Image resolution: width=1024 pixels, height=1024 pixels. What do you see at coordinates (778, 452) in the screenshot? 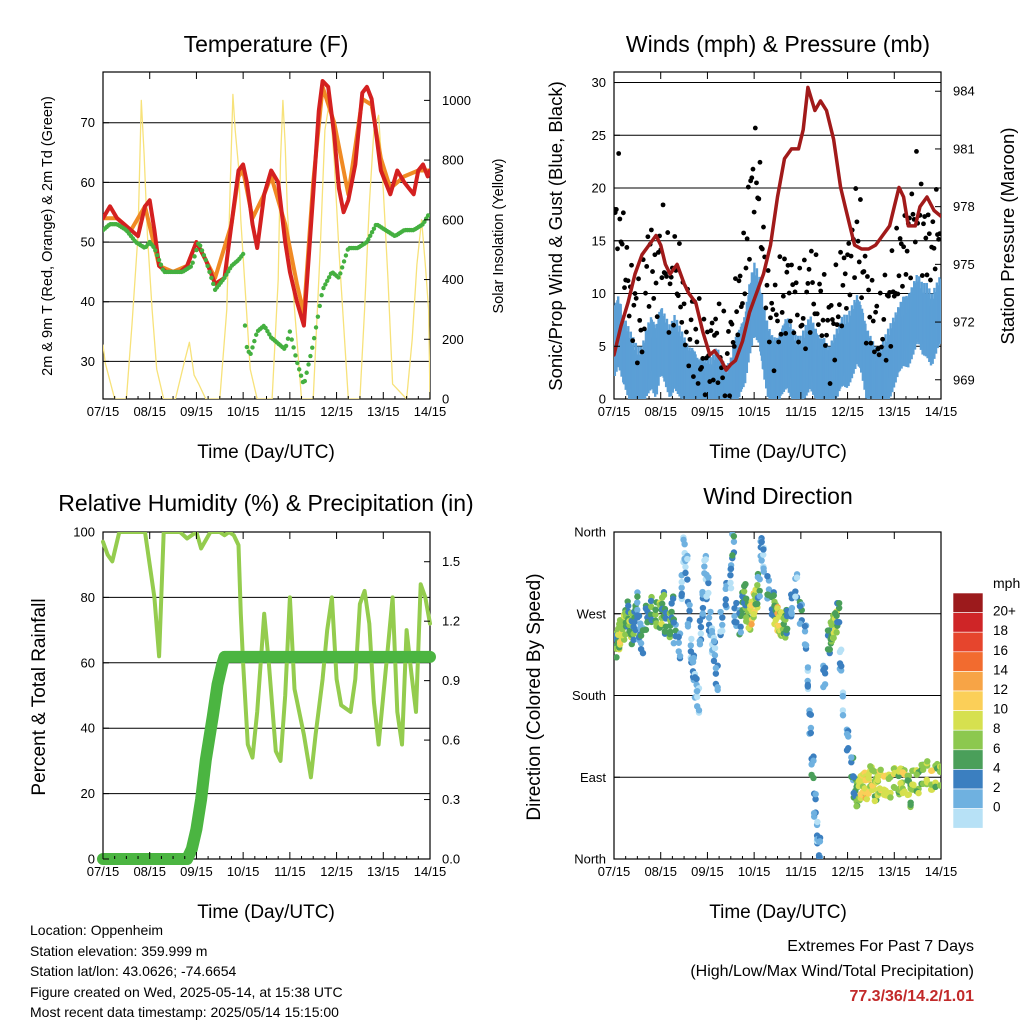
I see `winds-xlabel: Time (Day/UTC)` at bounding box center [778, 452].